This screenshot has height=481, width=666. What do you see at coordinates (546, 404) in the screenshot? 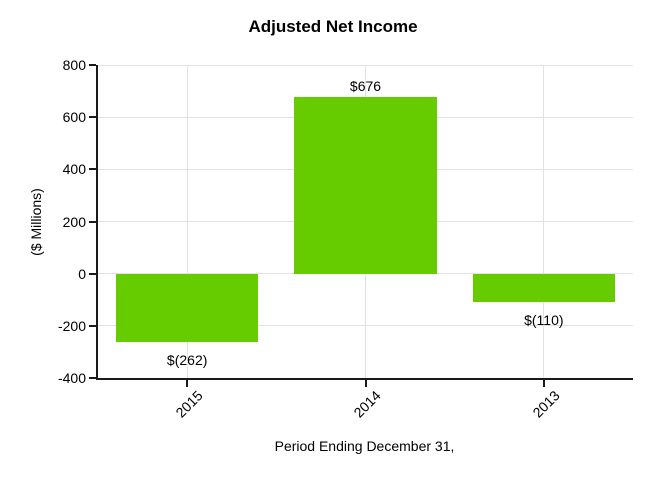
I see `x-tick-label-2013: 2013` at bounding box center [546, 404].